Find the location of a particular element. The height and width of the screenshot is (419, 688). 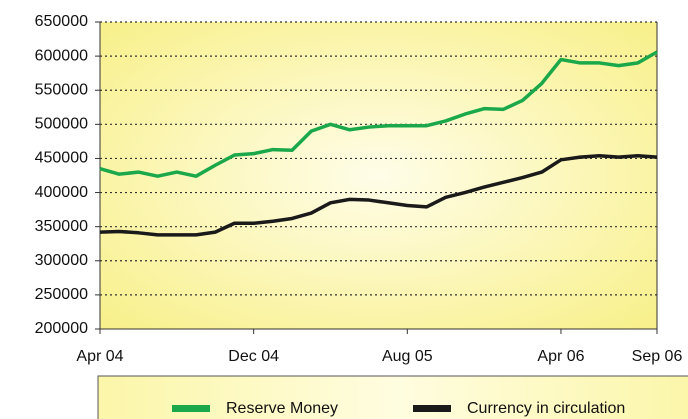

y-tick-label: 350000 is located at coordinates (61, 226).